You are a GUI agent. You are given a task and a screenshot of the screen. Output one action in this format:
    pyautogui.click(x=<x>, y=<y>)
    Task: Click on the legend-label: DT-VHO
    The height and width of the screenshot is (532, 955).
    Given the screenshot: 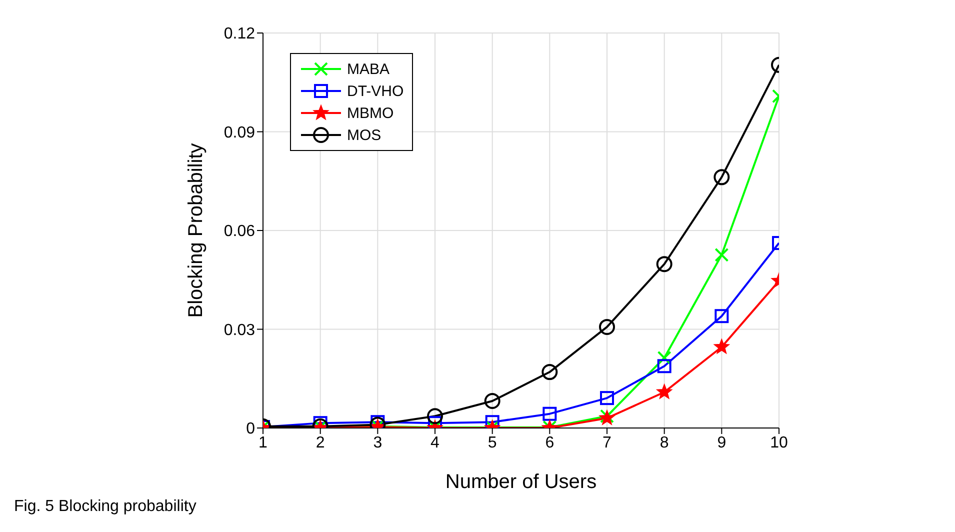 What is the action you would take?
    pyautogui.click(x=375, y=91)
    